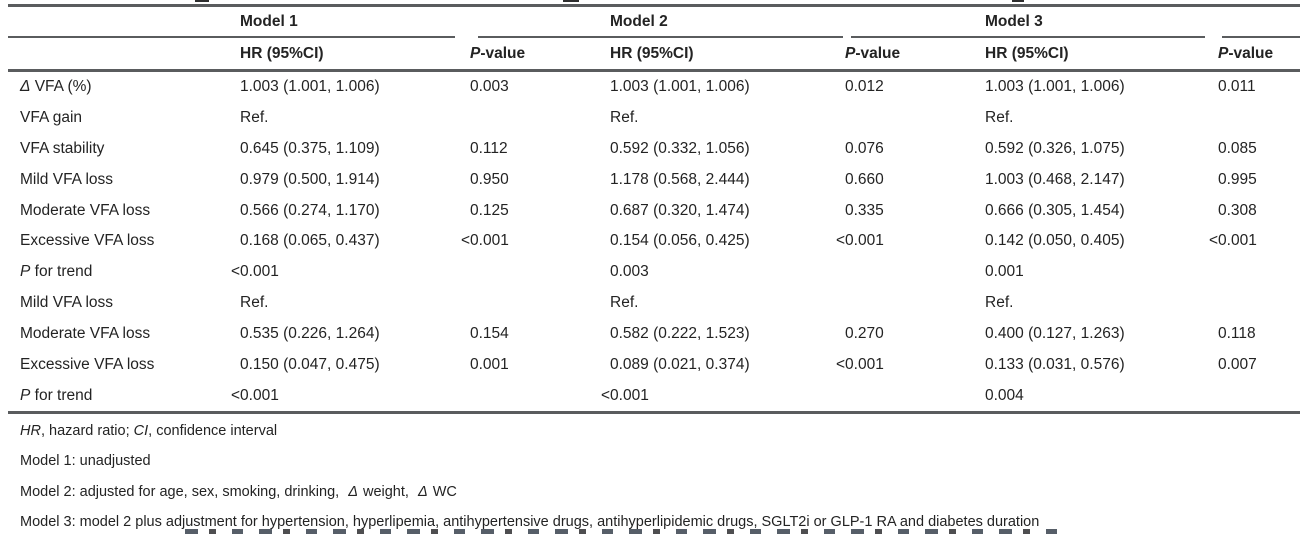 The height and width of the screenshot is (538, 1304). What do you see at coordinates (1004, 272) in the screenshot?
I see `hr-ci-value: 0.001` at bounding box center [1004, 272].